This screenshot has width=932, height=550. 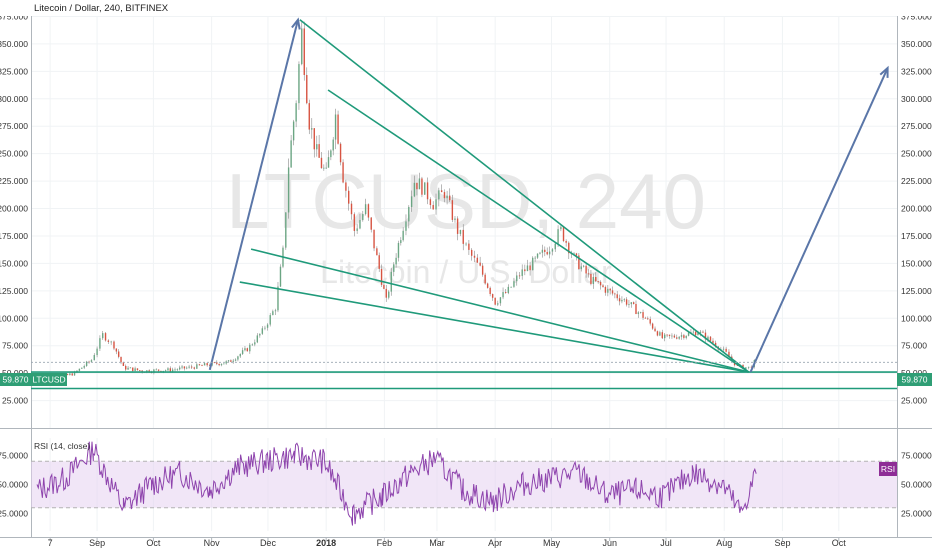 I want to click on last-price-badge-right-bg, so click(x=914, y=379).